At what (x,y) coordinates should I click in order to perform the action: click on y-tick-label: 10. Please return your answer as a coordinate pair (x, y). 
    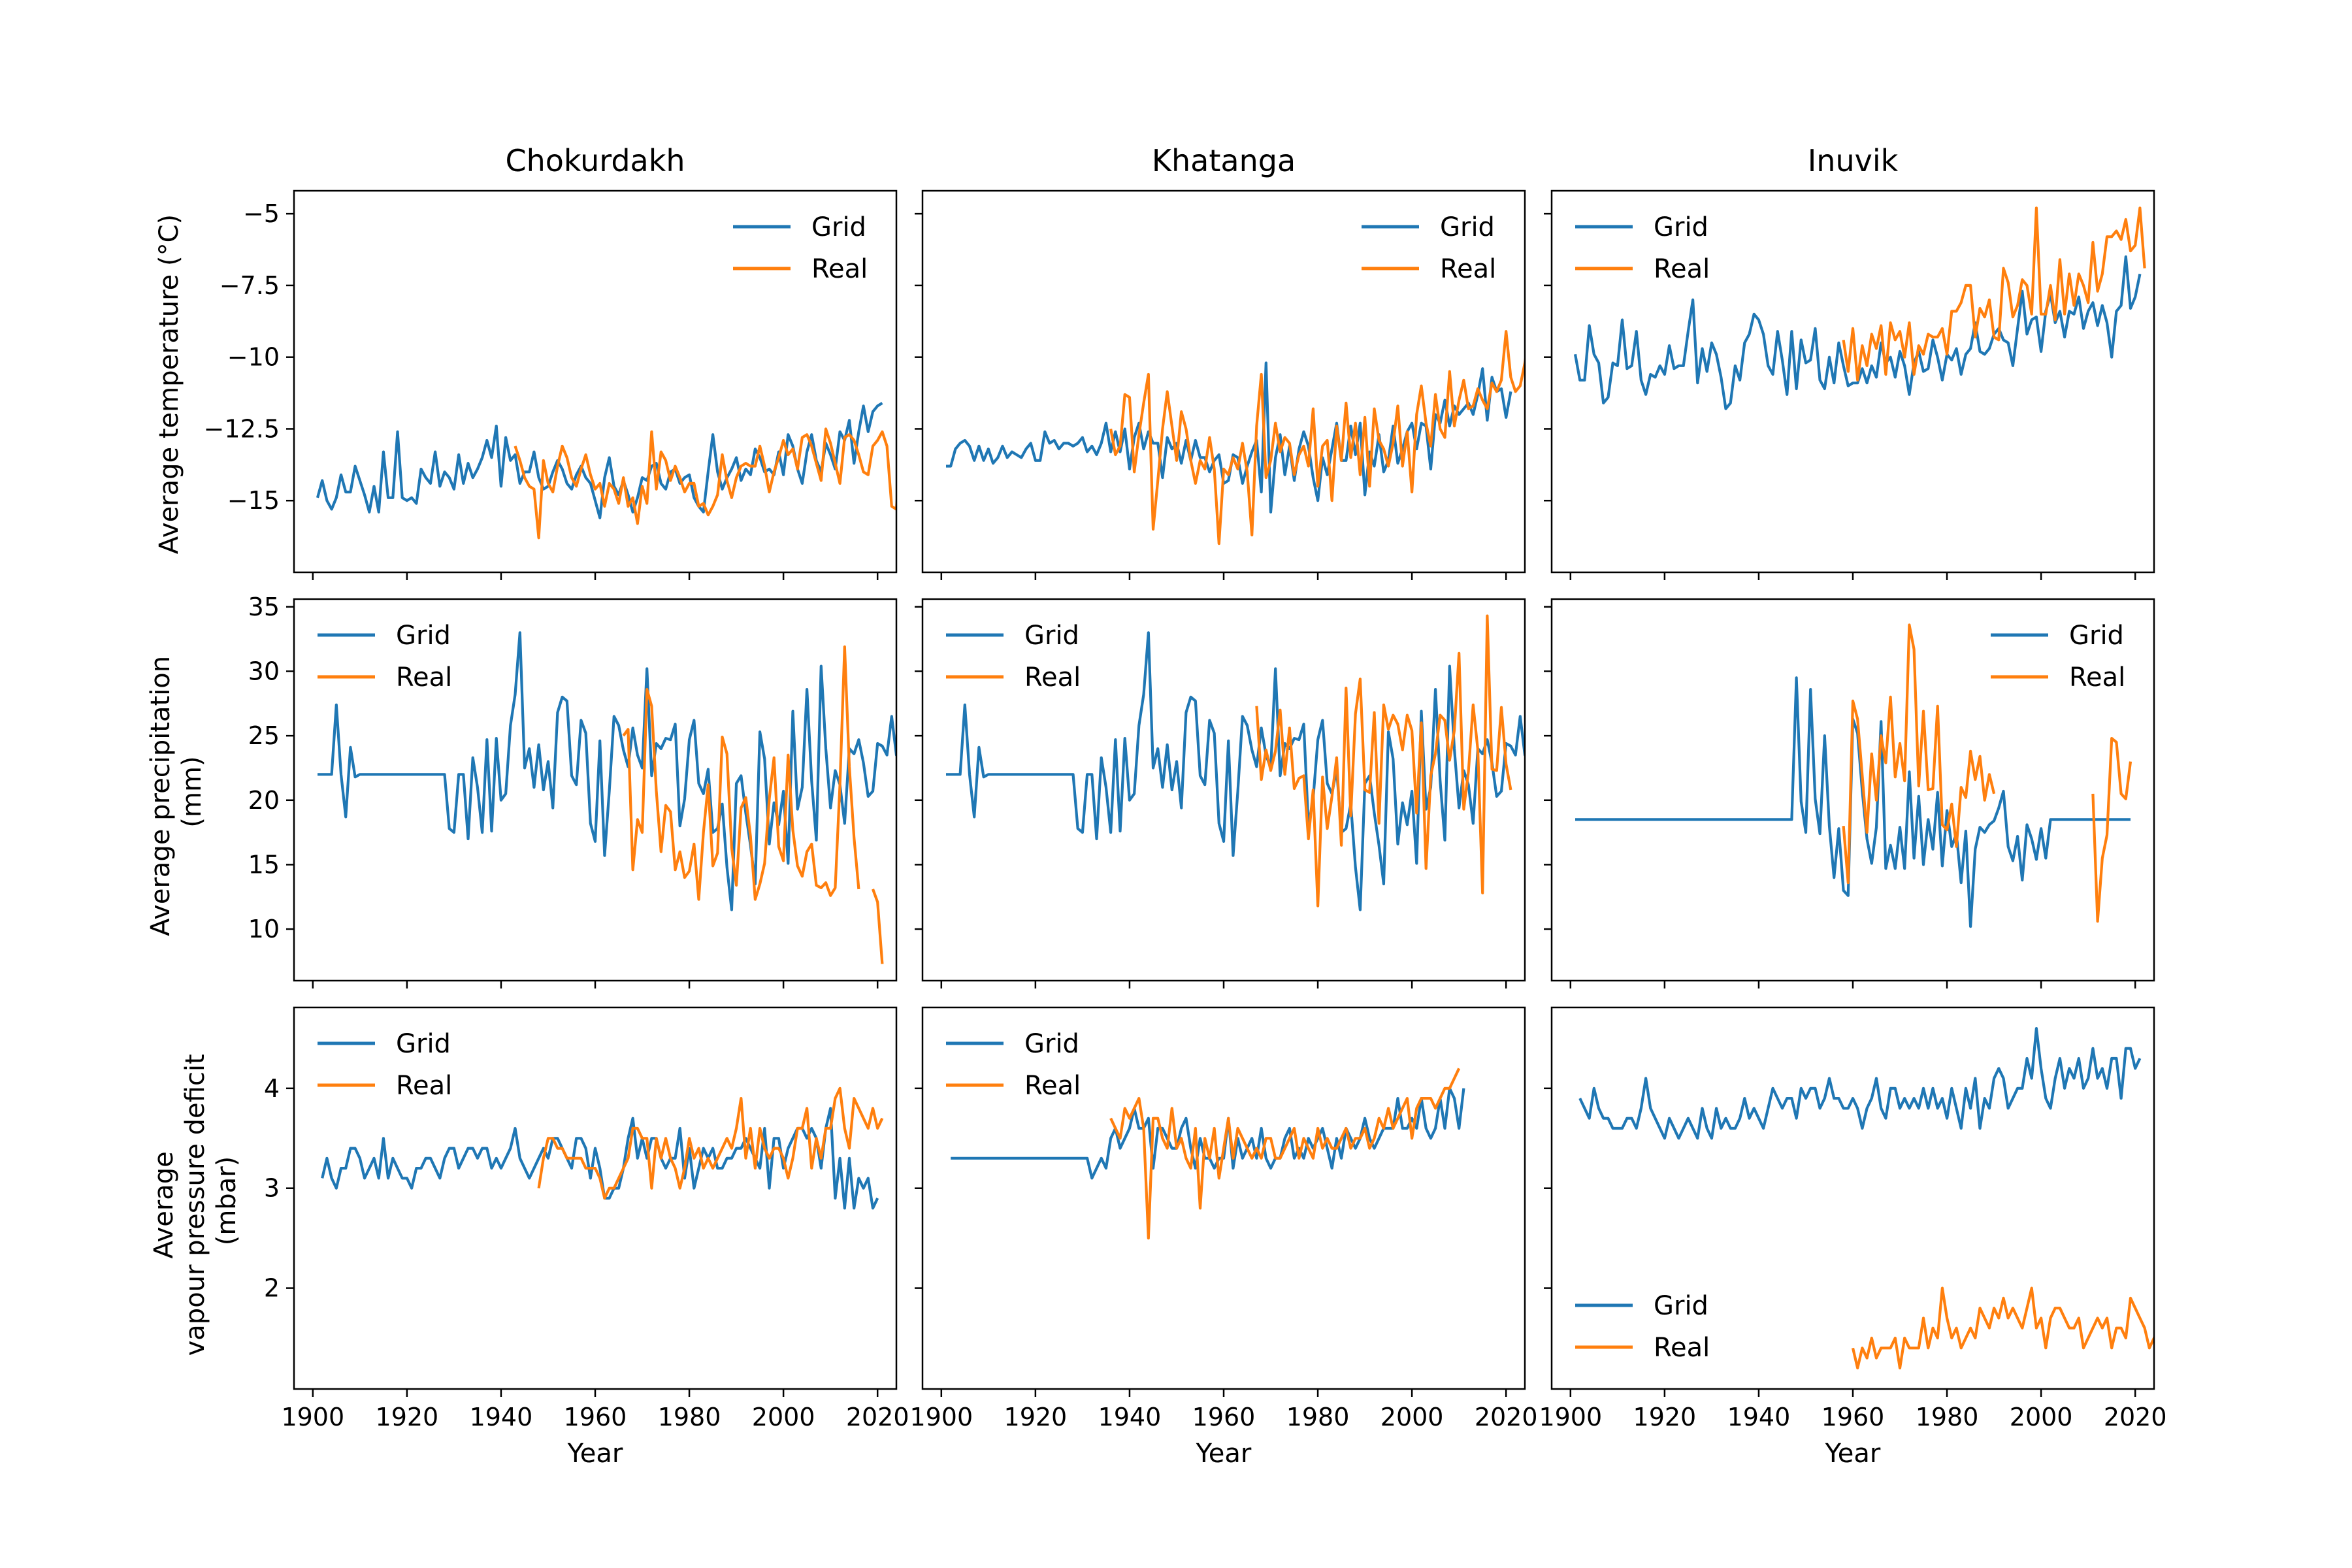
    Looking at the image, I should click on (264, 929).